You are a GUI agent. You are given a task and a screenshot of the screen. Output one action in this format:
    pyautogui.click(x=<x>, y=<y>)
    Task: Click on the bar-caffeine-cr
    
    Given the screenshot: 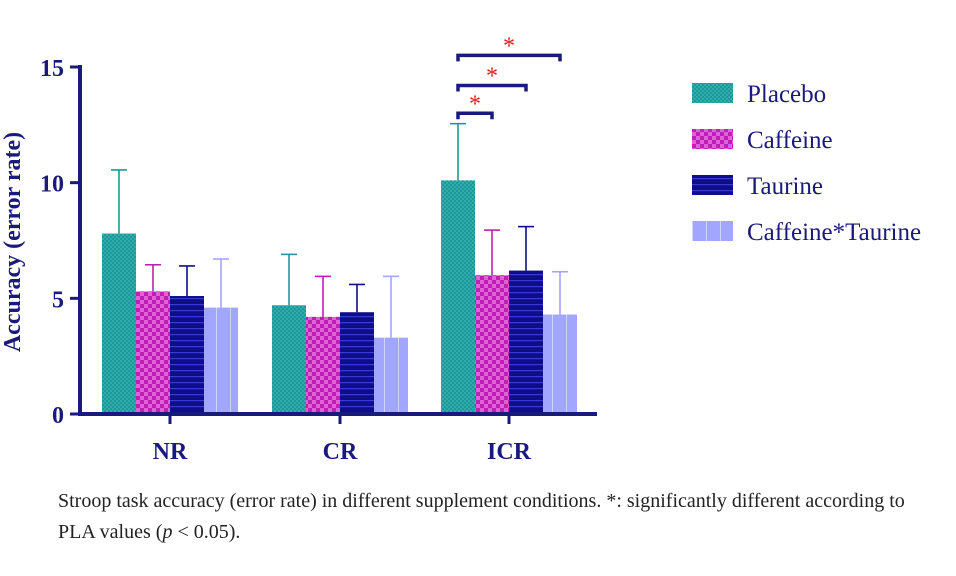 What is the action you would take?
    pyautogui.click(x=323, y=365)
    